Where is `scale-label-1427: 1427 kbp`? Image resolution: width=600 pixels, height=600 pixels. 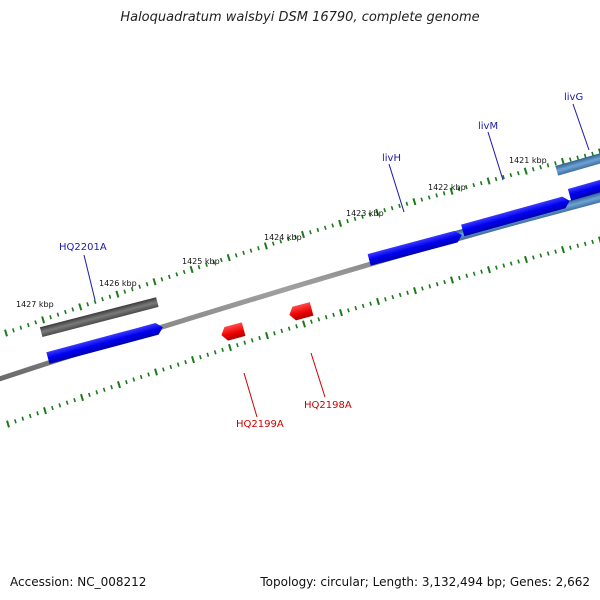 scale-label-1427: 1427 kbp is located at coordinates (35, 304).